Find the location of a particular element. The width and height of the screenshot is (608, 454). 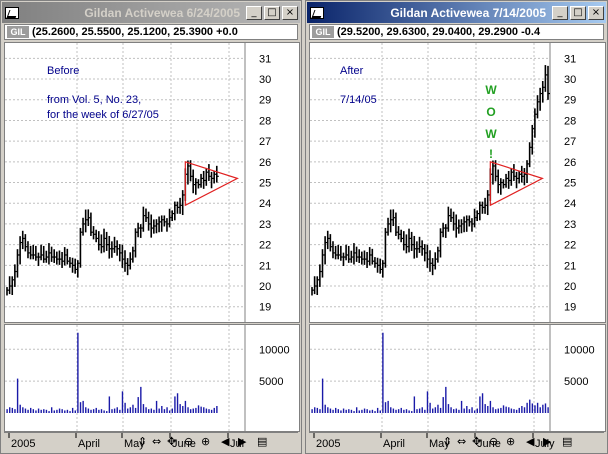

volume-tick-label: 5000 is located at coordinates (576, 382).